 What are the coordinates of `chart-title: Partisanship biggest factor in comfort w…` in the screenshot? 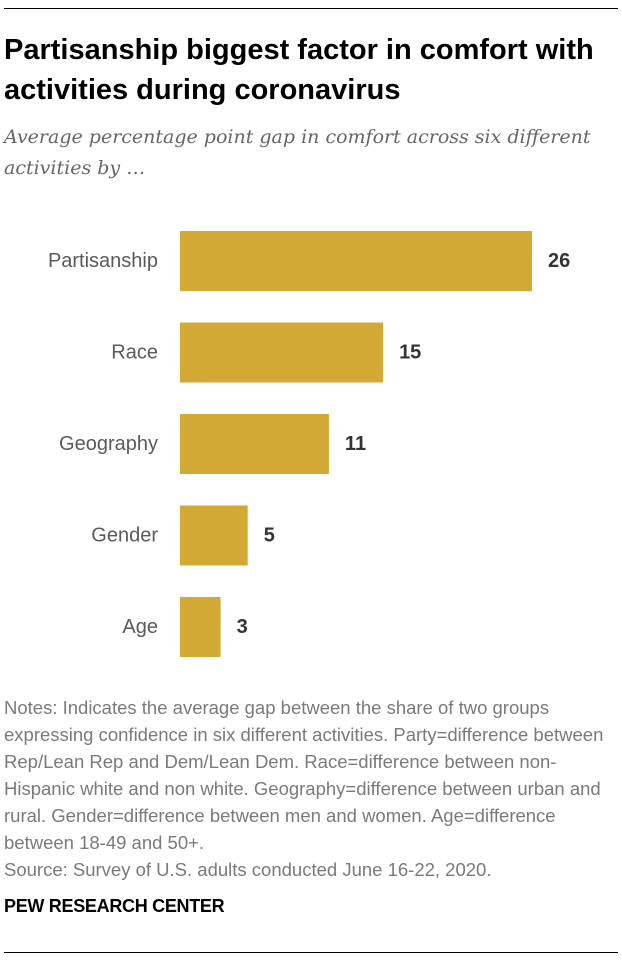 It's located at (299, 70).